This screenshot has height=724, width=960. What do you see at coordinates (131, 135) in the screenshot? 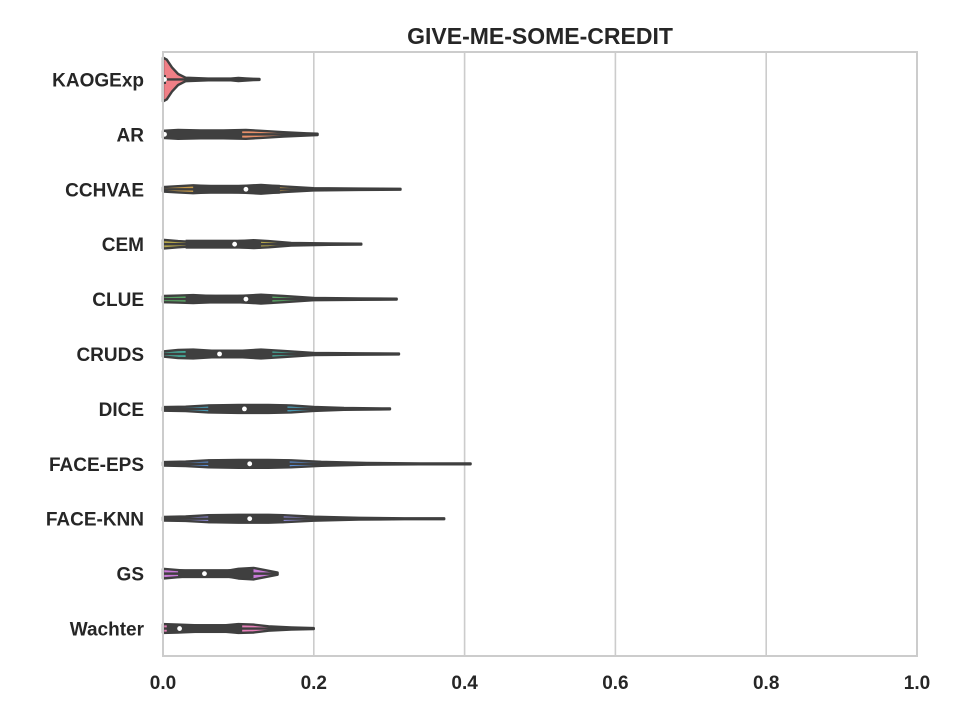
I see `y-tick-label: AR` at bounding box center [131, 135].